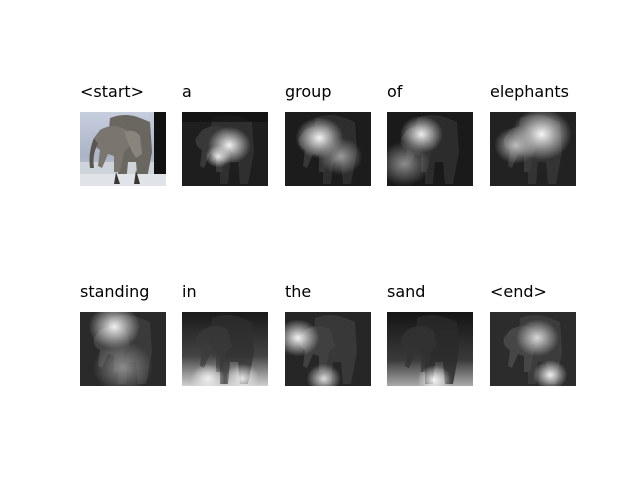 Image resolution: width=640 pixels, height=480 pixels. Describe the element at coordinates (114, 92) in the screenshot. I see `word-label: <start>` at that location.